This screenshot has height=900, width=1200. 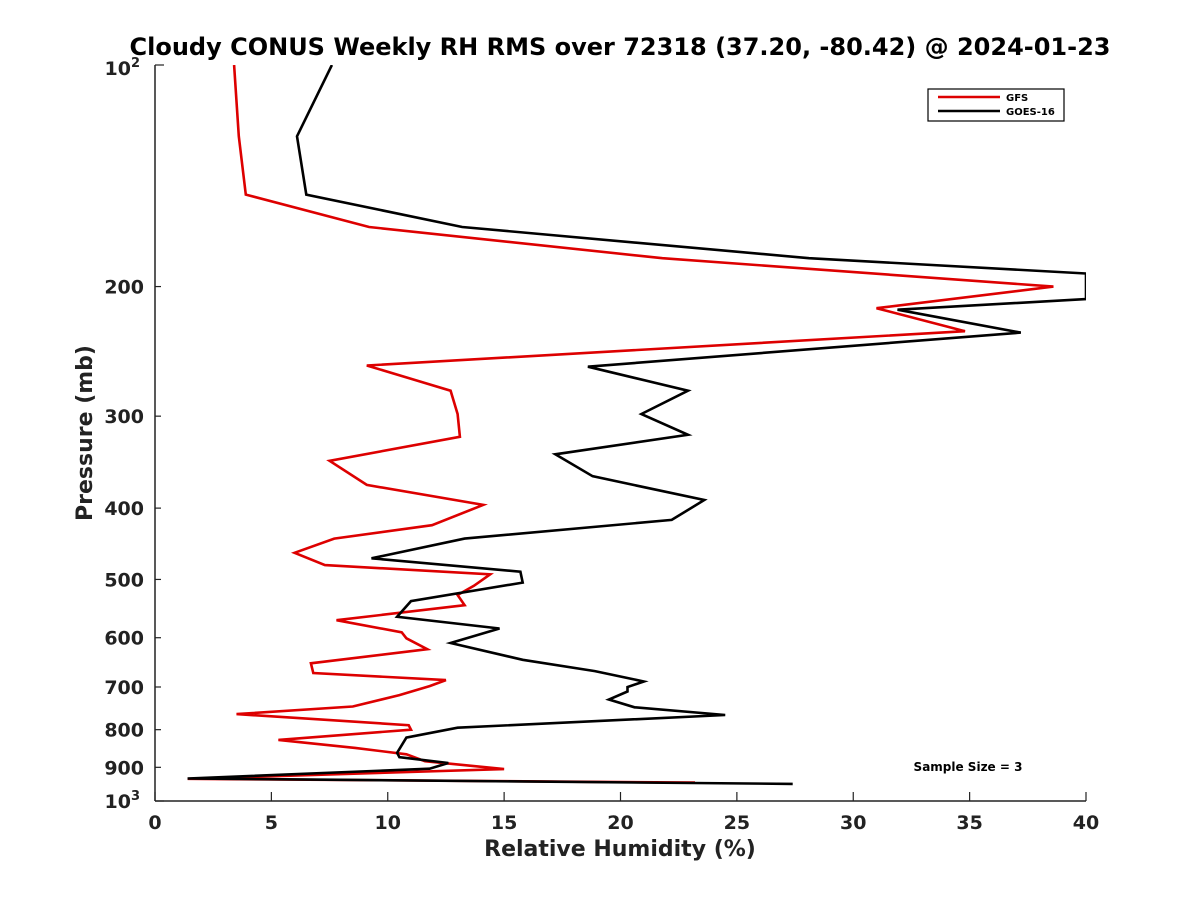 I want to click on y-tick-label-bottom: 103, so click(x=123, y=801).